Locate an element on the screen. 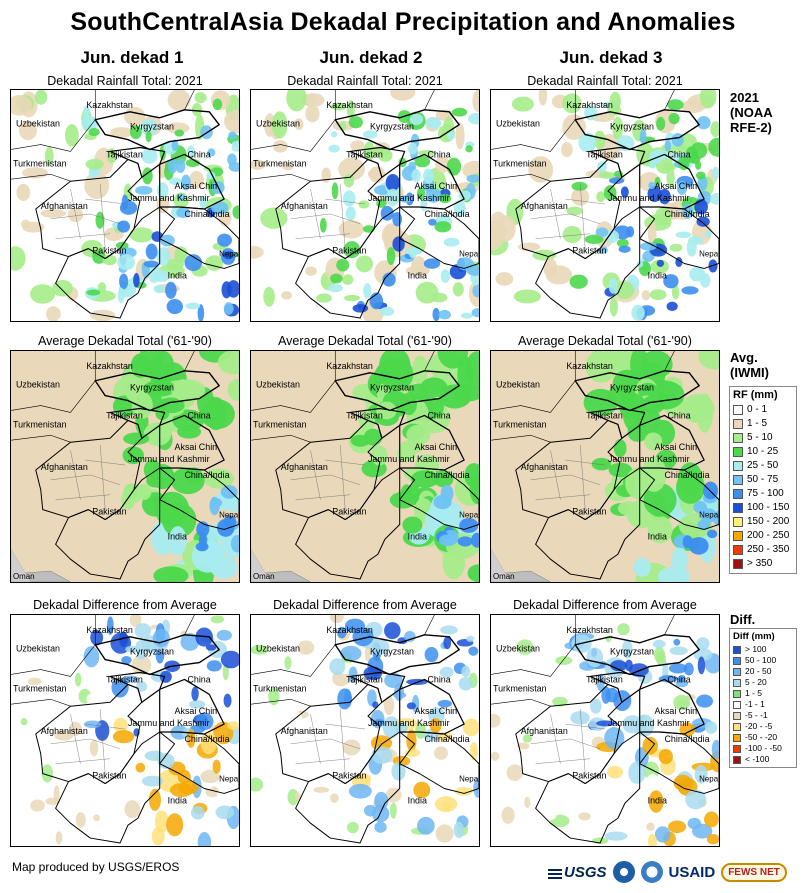 Image resolution: width=806 pixels, height=893 pixels. legend-label: > 100 is located at coordinates (756, 649).